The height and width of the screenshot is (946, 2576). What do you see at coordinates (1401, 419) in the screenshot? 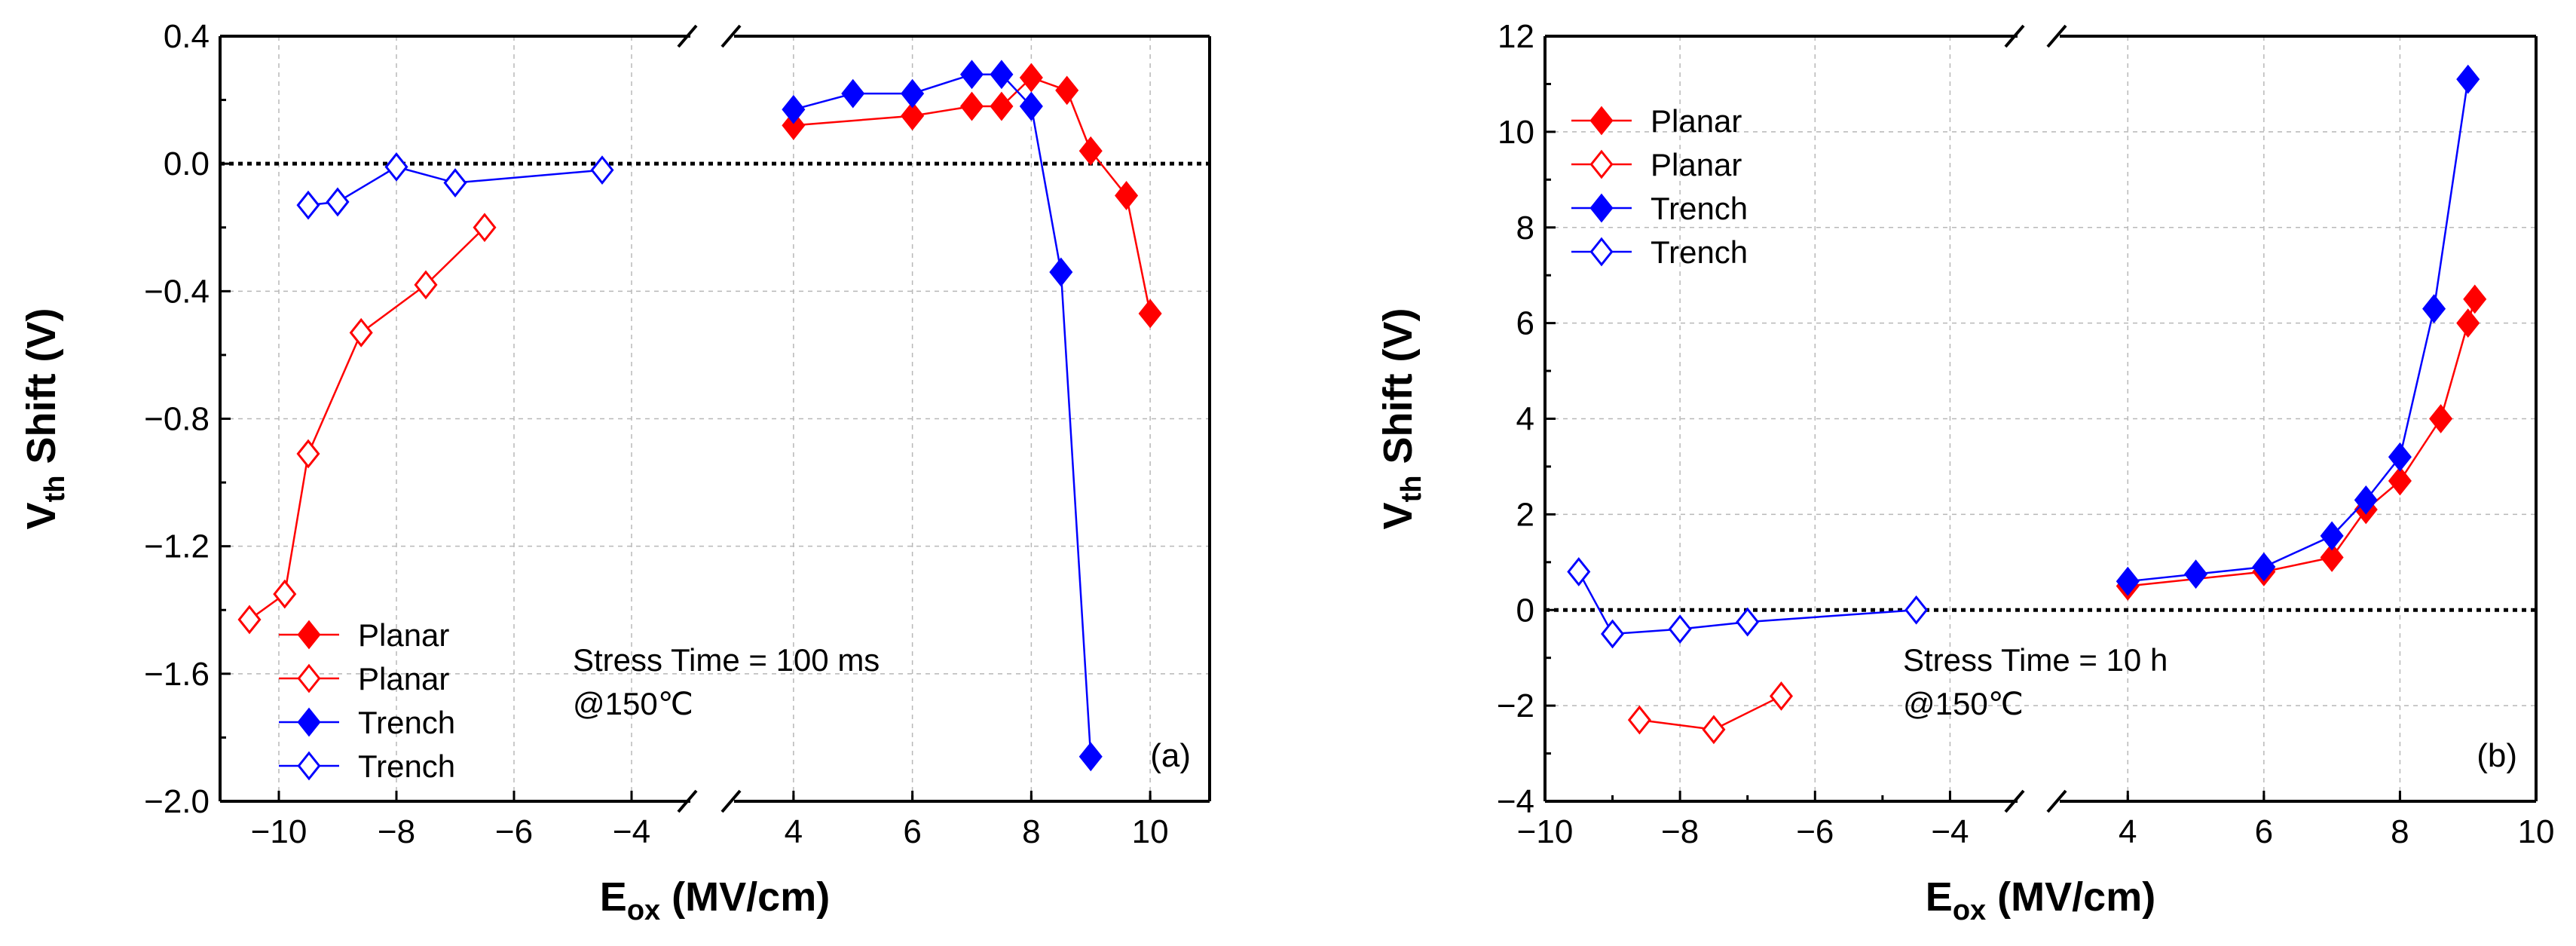
I see `y-axis-title: Vth Shift (V)` at bounding box center [1401, 419].